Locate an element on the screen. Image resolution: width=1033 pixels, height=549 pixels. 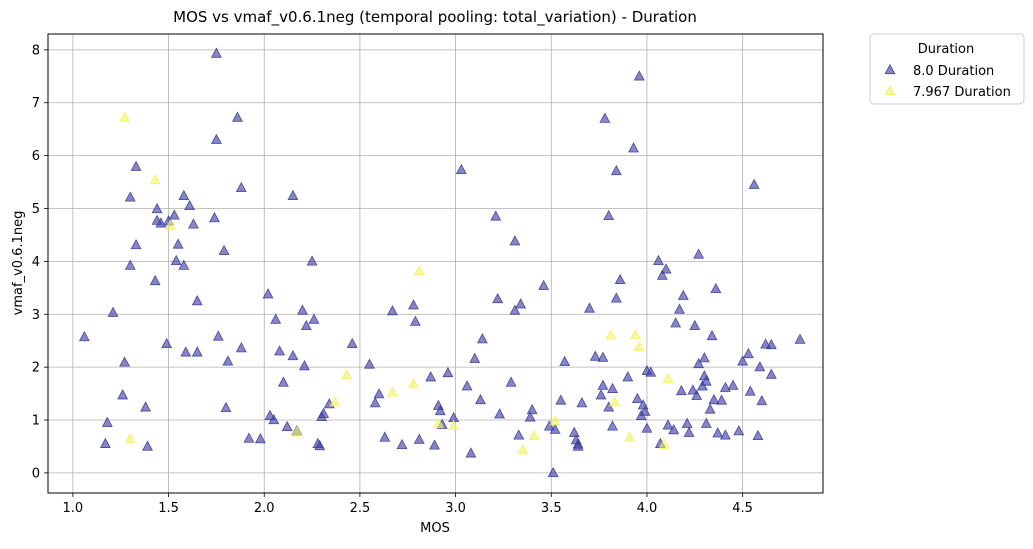
x-tick-label: 1.0 is located at coordinates (73, 508).